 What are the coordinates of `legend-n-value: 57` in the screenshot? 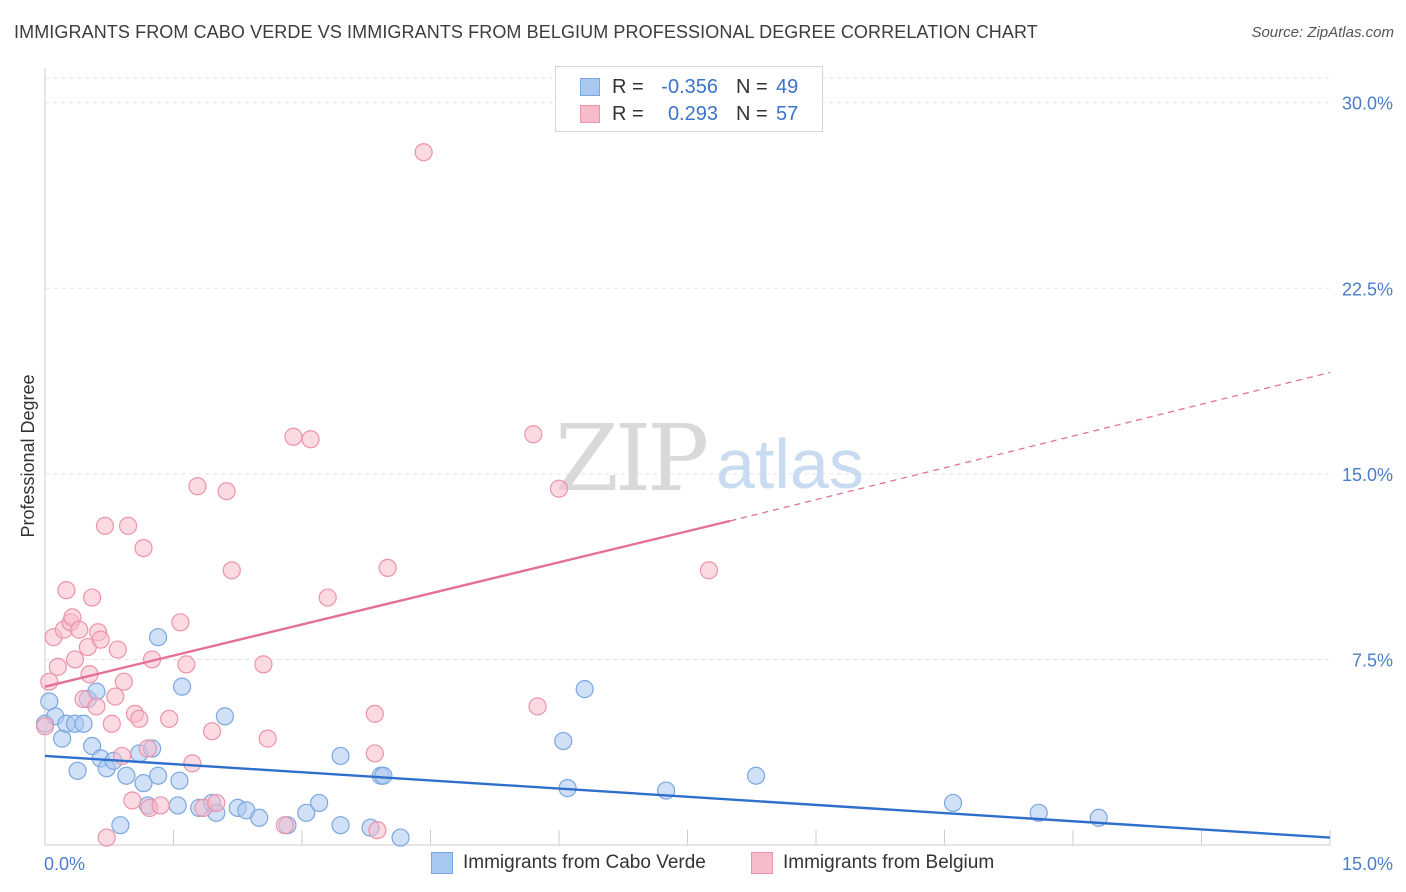 It's located at (787, 113).